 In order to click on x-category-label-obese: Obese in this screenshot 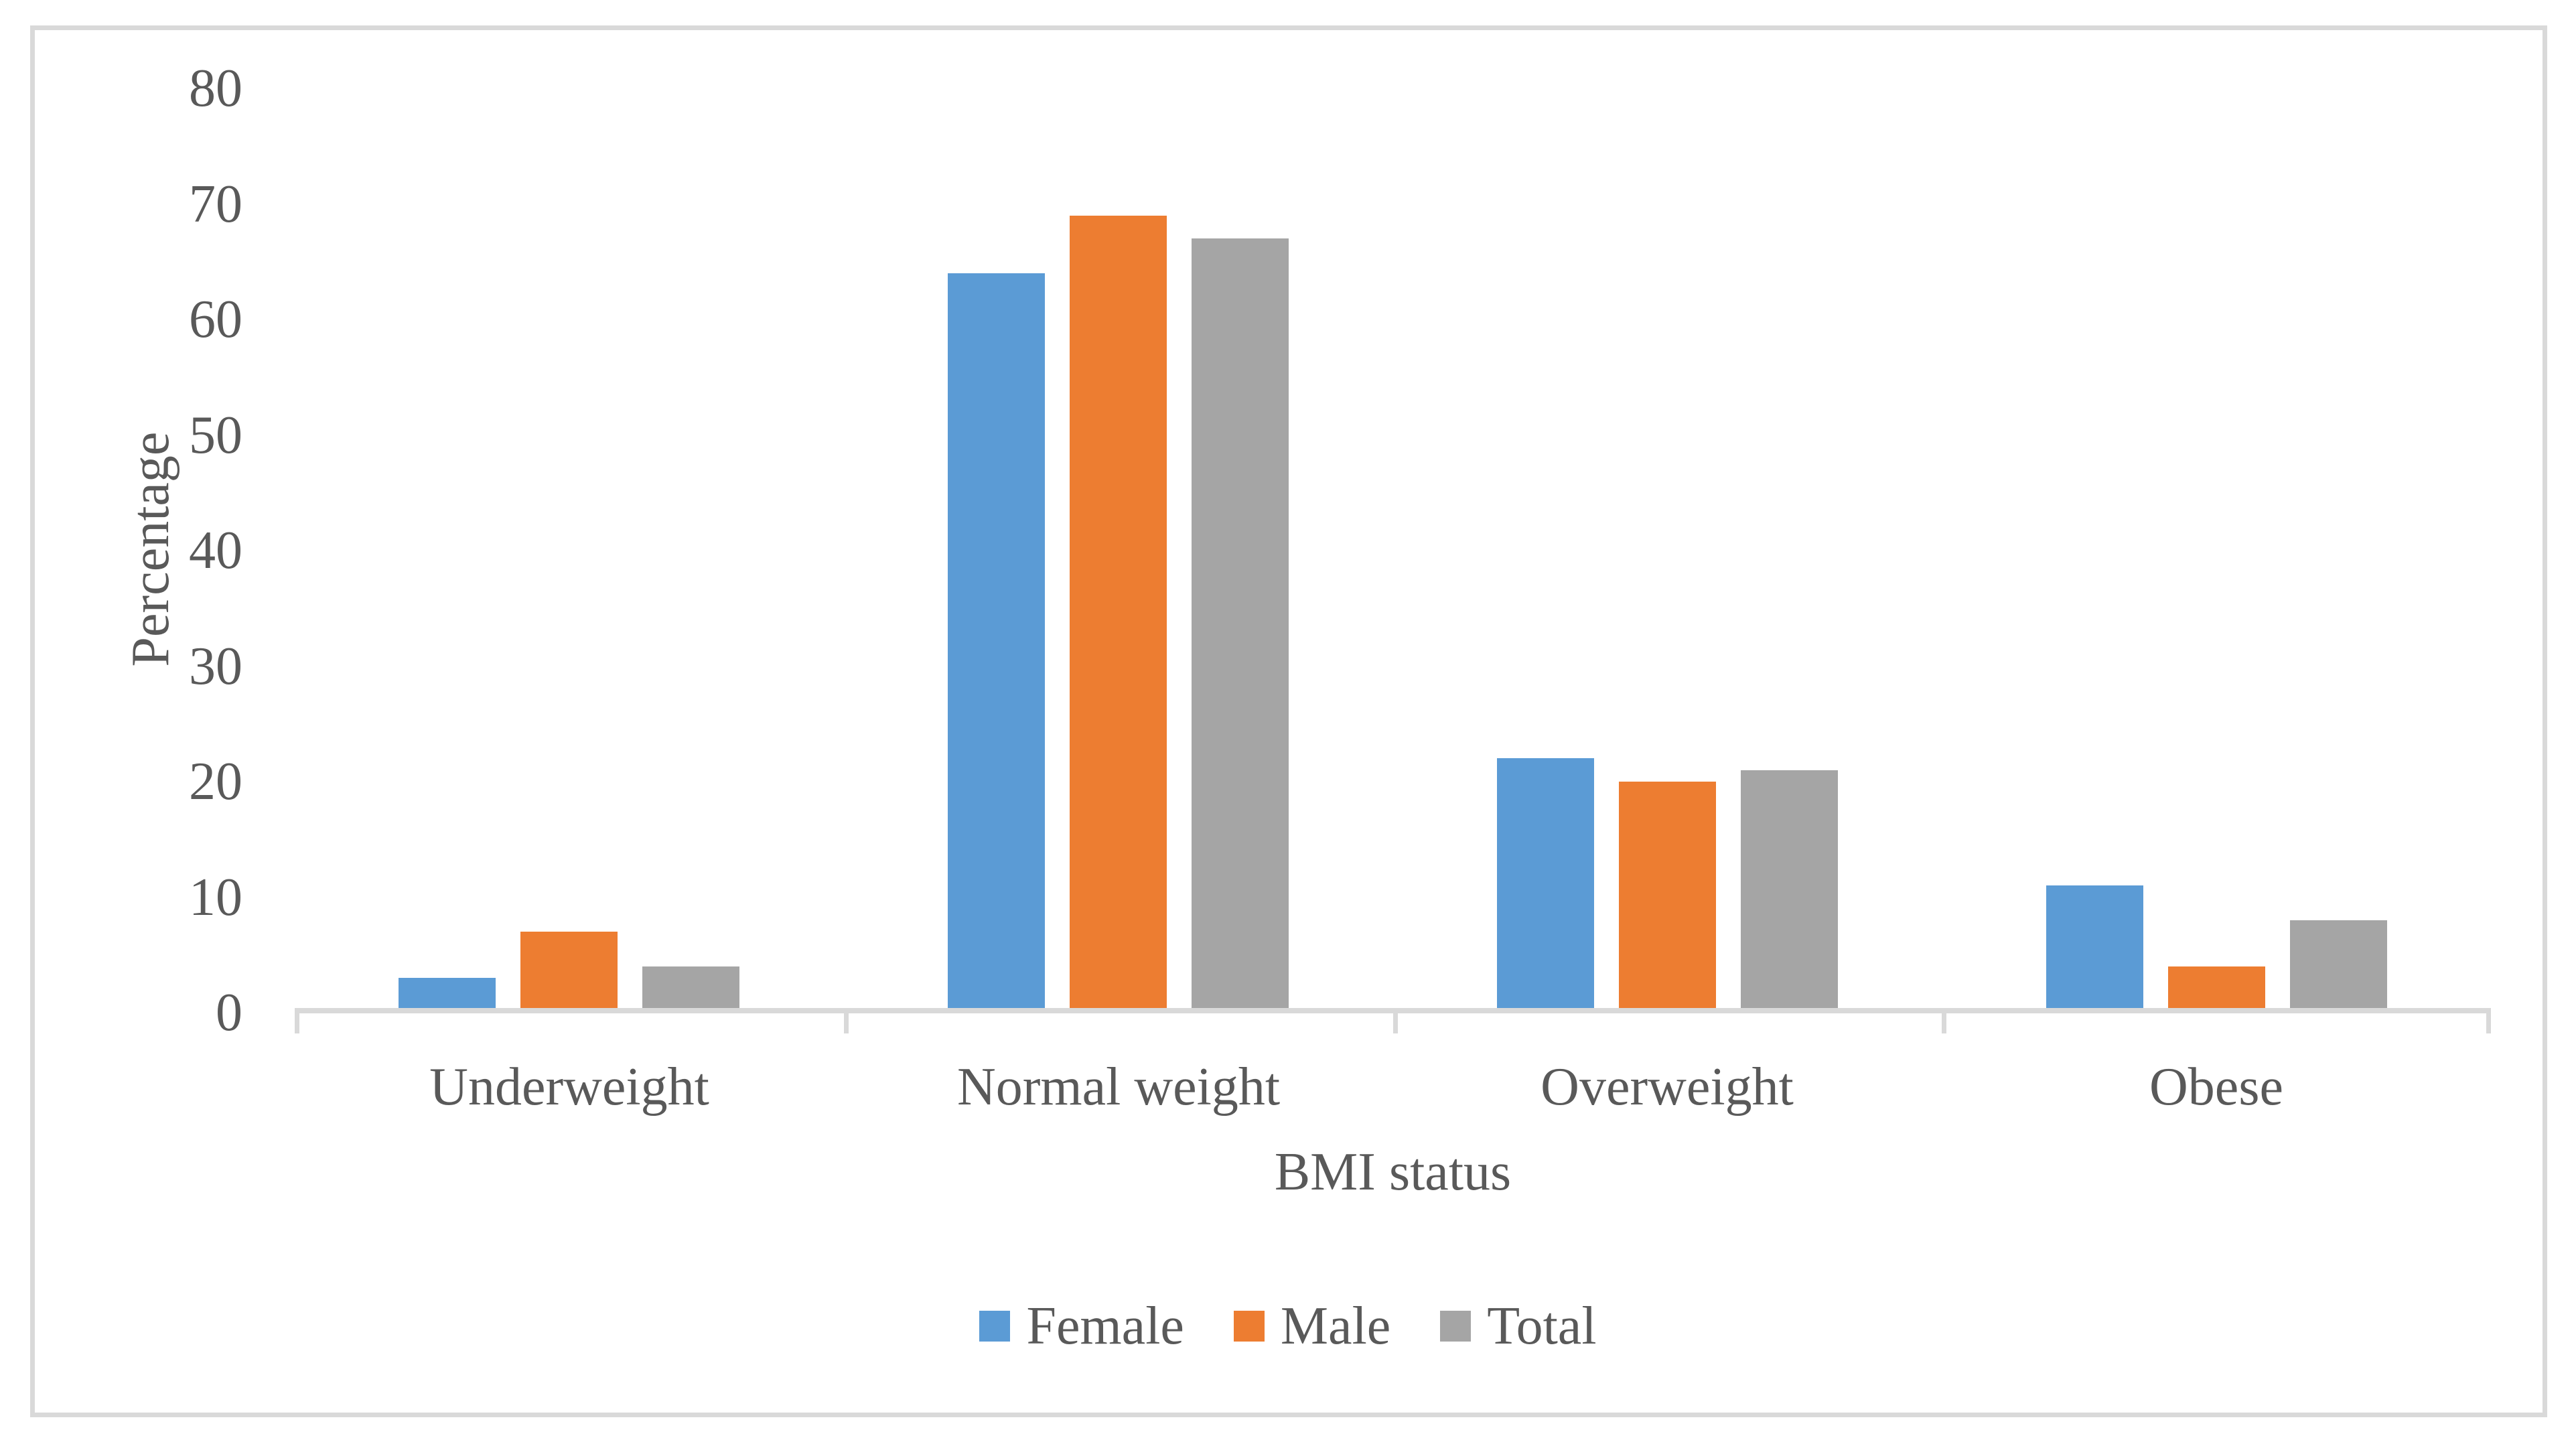, I will do `click(2216, 1087)`.